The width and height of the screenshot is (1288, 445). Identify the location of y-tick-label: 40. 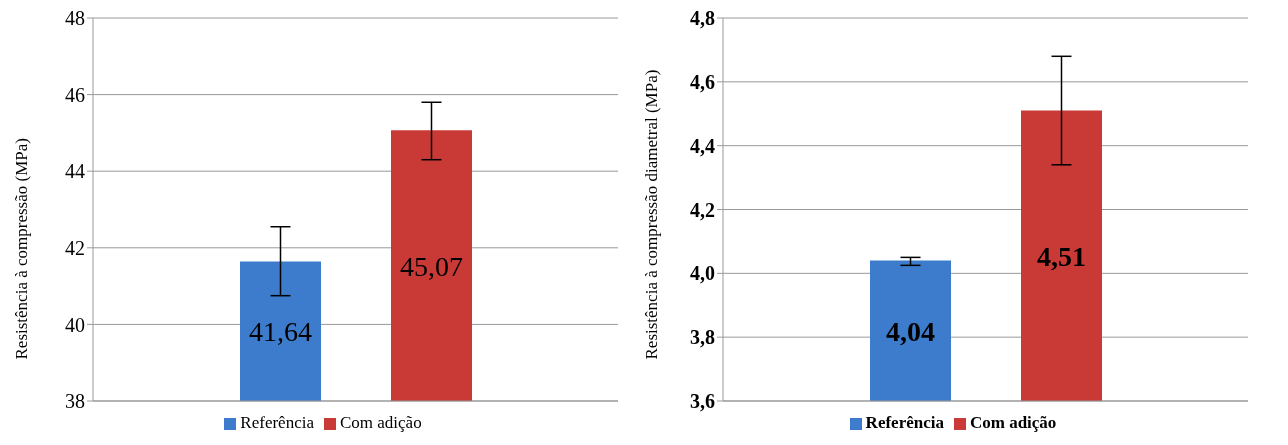
(75, 324).